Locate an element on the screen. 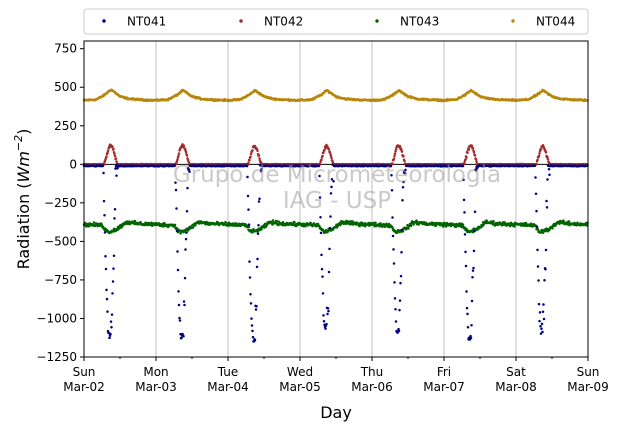  x-tick-label-weekday: Tue is located at coordinates (228, 372).